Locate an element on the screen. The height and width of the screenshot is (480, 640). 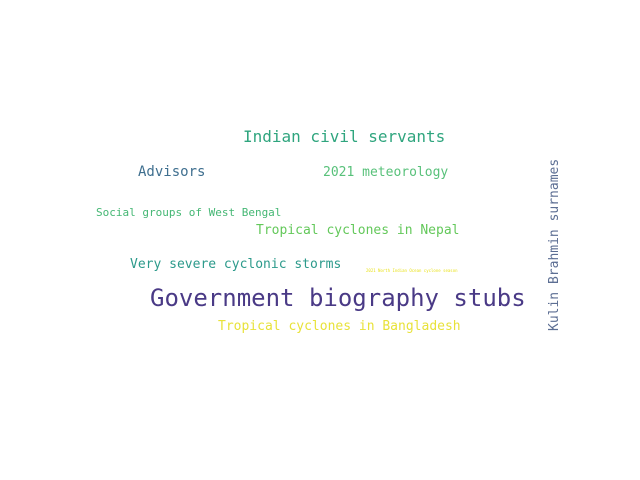
word-very-severe-cyclonic-storms: Very severe cyclonic storms is located at coordinates (236, 264).